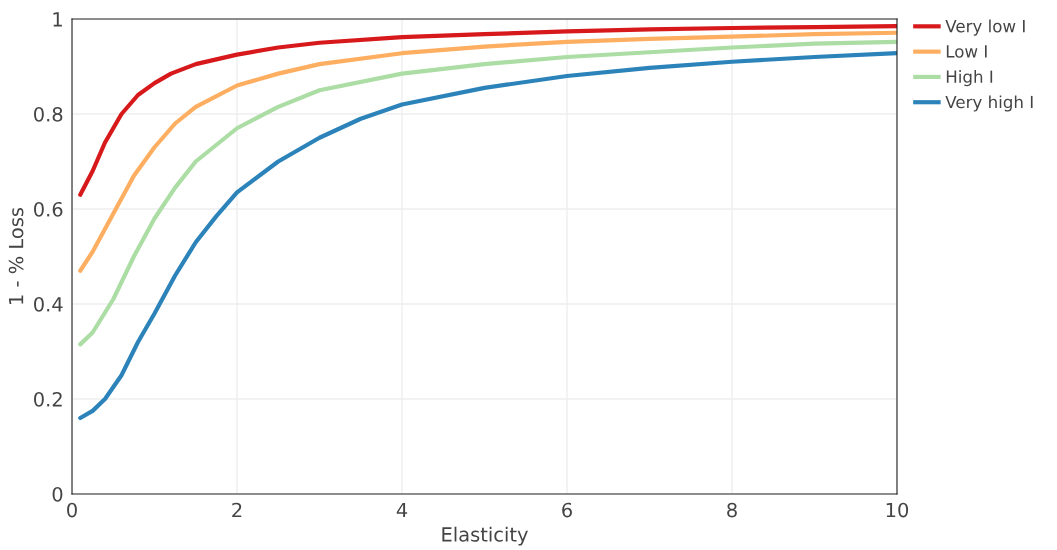  What do you see at coordinates (732, 510) in the screenshot?
I see `x-tick-label: 8` at bounding box center [732, 510].